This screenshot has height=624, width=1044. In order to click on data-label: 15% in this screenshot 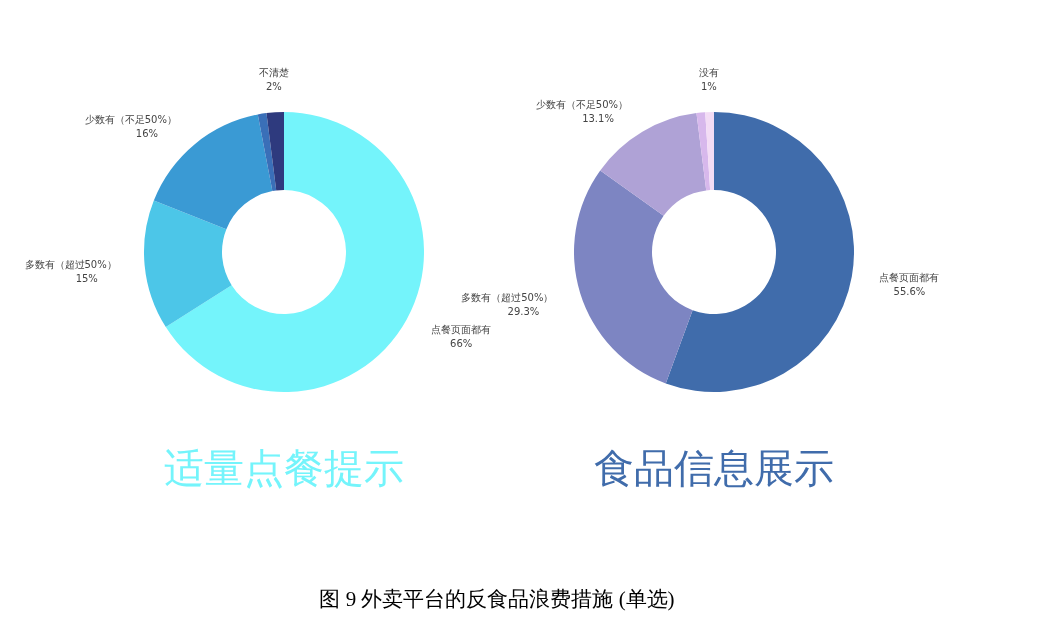, I will do `click(86, 278)`.